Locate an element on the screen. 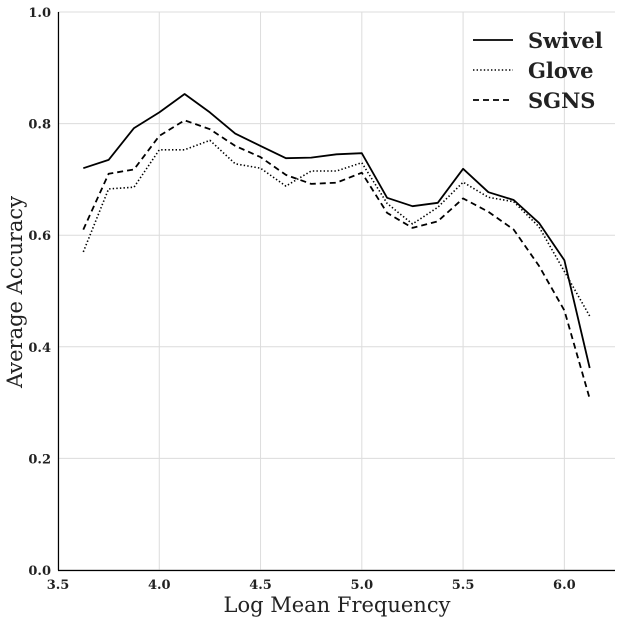 This screenshot has width=623, height=622. legend: Swivel Glove SGNS is located at coordinates (538, 70).